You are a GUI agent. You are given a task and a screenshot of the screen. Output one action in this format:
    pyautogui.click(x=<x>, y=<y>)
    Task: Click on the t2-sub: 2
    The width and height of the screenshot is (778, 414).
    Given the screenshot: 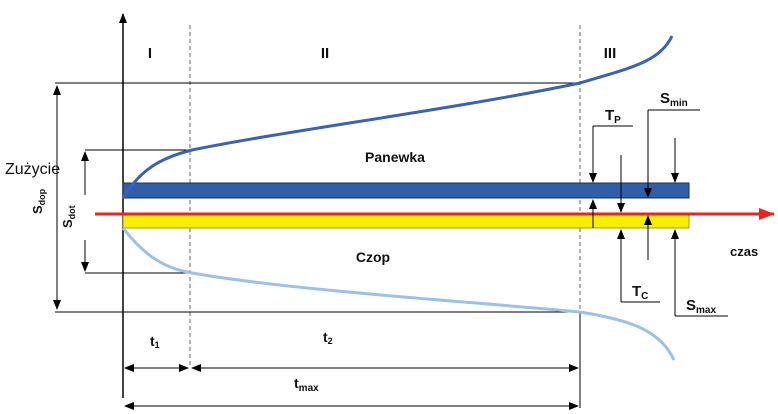 What is the action you would take?
    pyautogui.click(x=330, y=341)
    